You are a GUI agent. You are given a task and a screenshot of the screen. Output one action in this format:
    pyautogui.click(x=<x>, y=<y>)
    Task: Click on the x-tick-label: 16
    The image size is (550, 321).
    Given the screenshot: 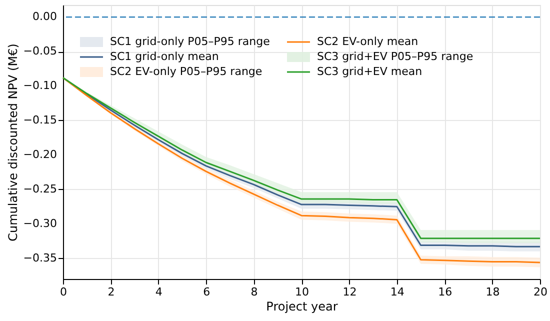 What is the action you would take?
    pyautogui.click(x=445, y=292)
    